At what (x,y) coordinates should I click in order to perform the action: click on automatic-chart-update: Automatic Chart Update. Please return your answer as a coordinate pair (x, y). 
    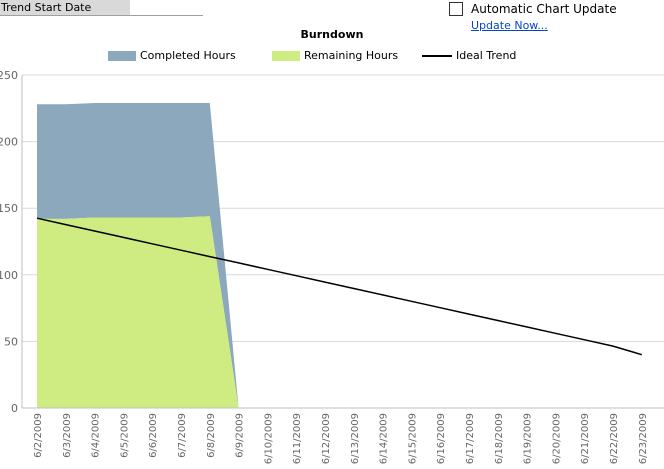
    Looking at the image, I should click on (533, 9).